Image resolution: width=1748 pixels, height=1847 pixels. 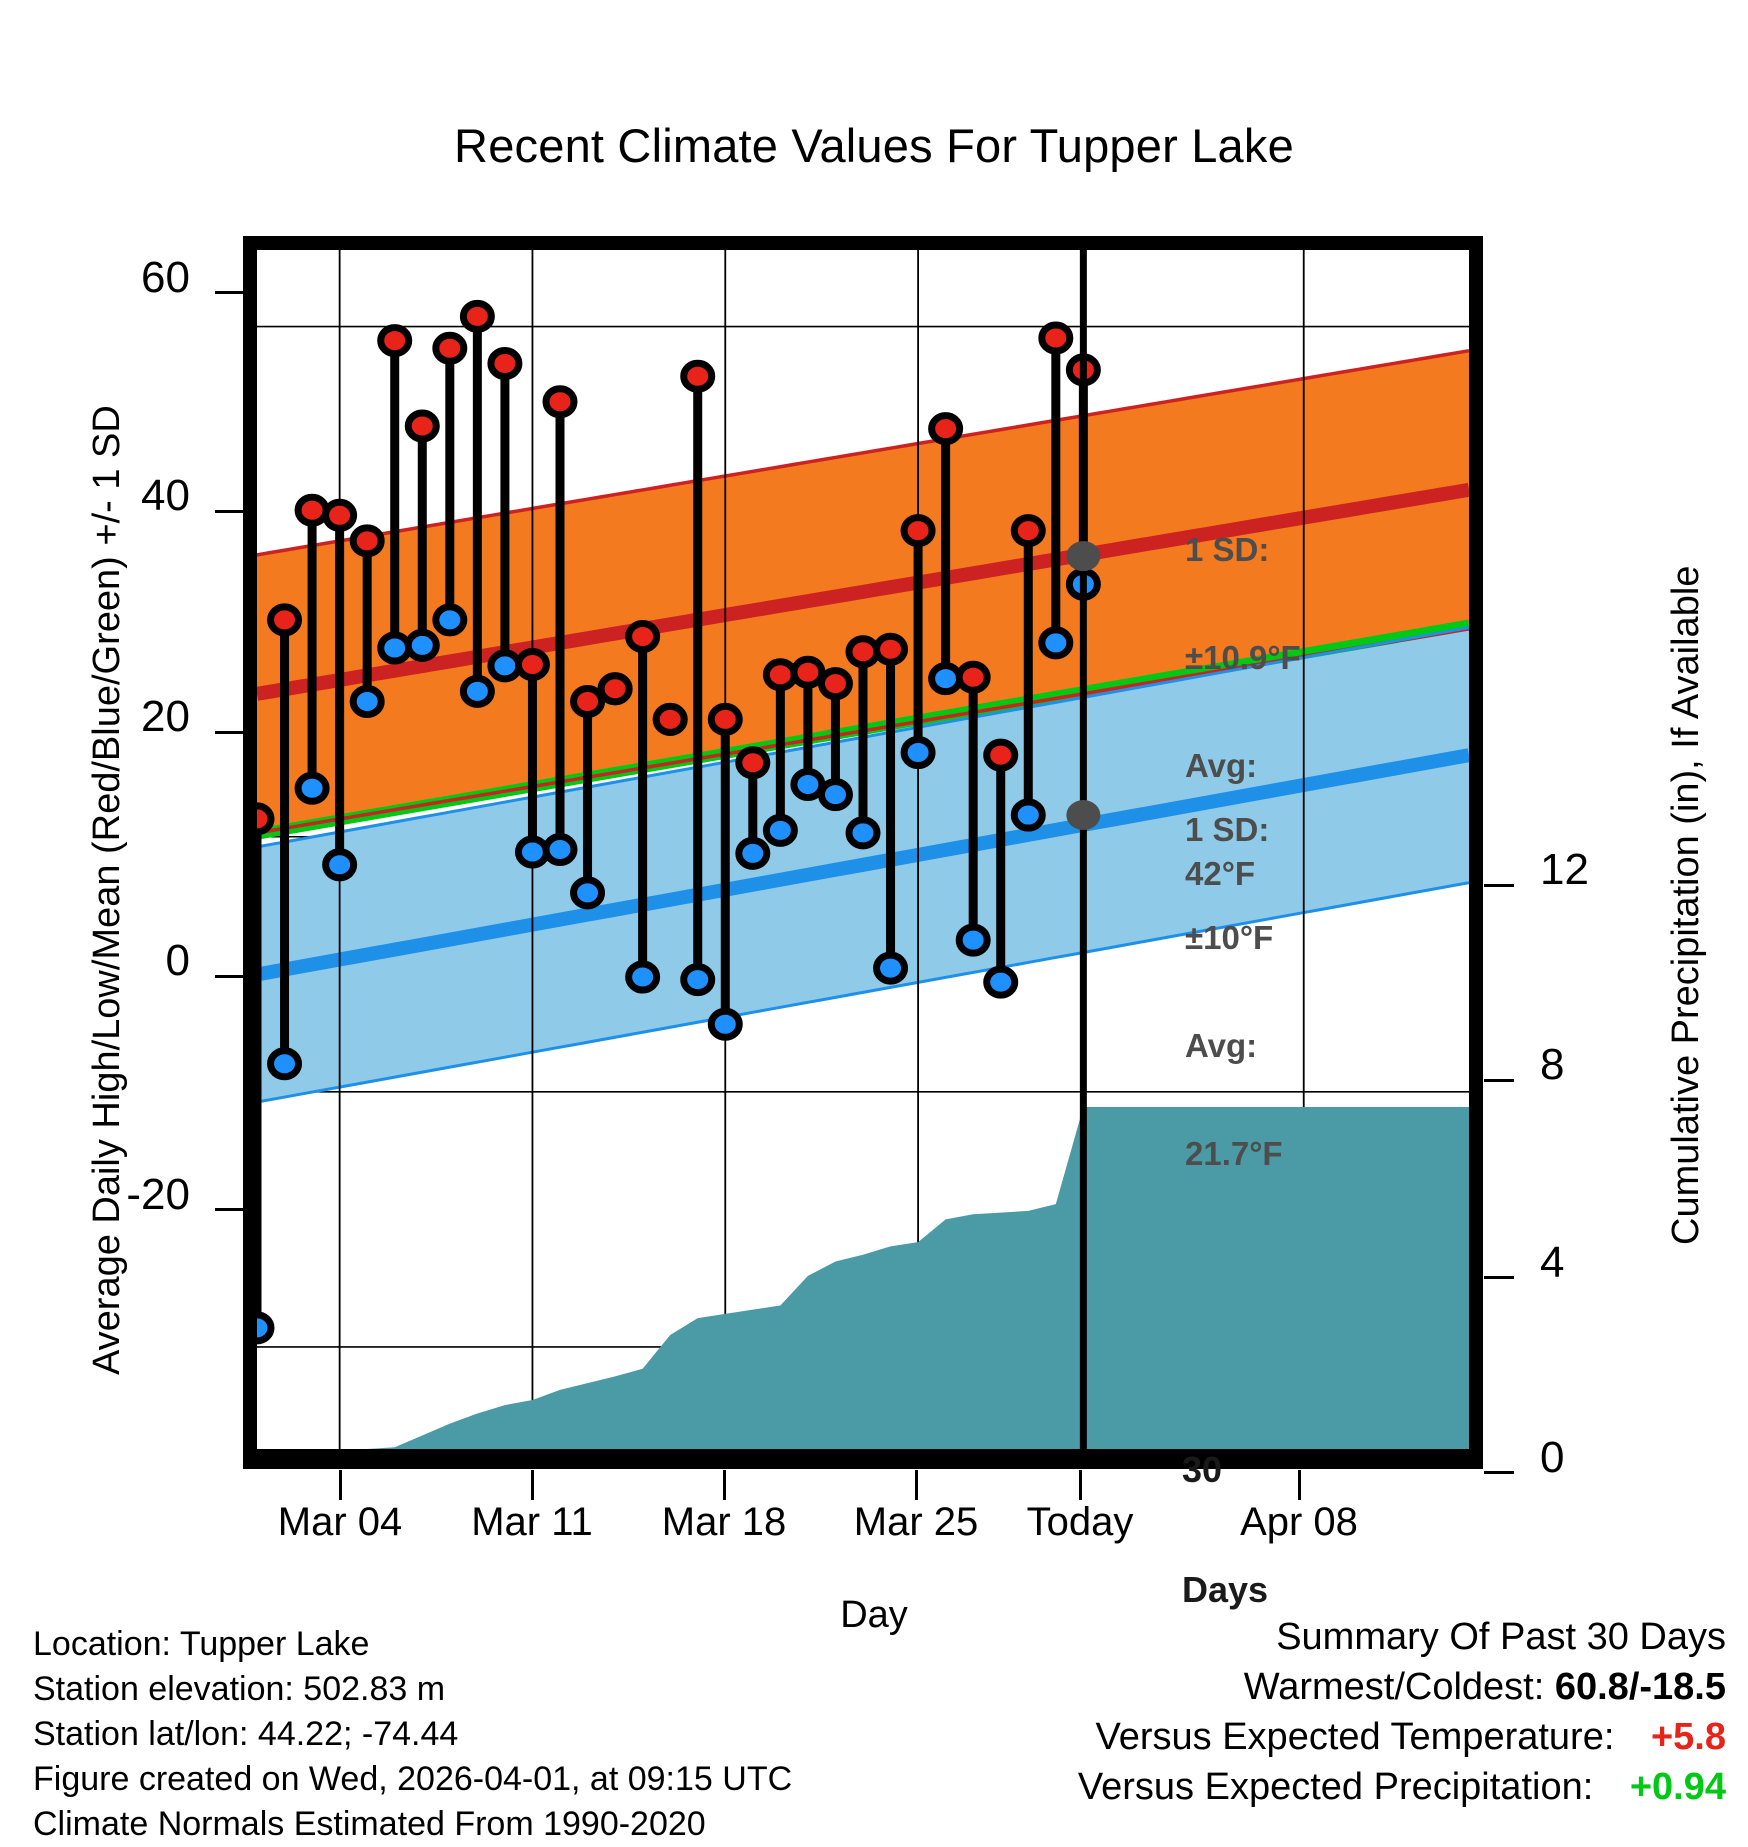 What do you see at coordinates (1688, 1737) in the screenshot?
I see `summary-temp-value: +5.8` at bounding box center [1688, 1737].